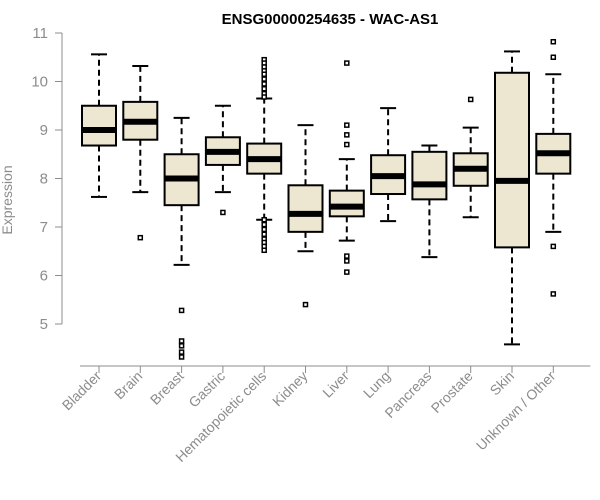  I want to click on y-tick-label: 5, so click(44, 324).